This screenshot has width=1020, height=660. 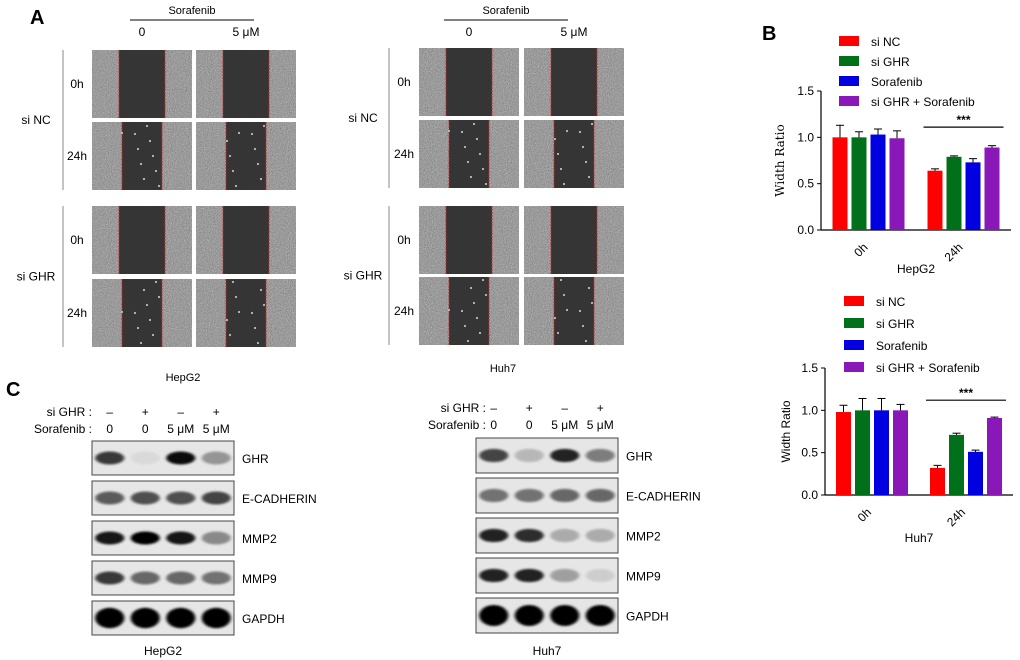 What do you see at coordinates (809, 410) in the screenshot?
I see `y-tick-label: 1.0` at bounding box center [809, 410].